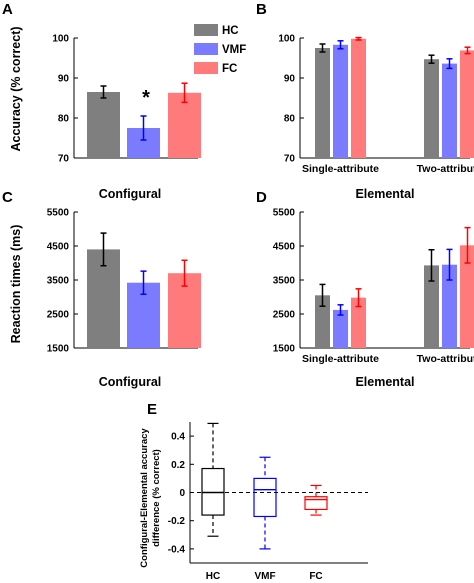  I want to click on legend-label-hc: HC, so click(230, 31).